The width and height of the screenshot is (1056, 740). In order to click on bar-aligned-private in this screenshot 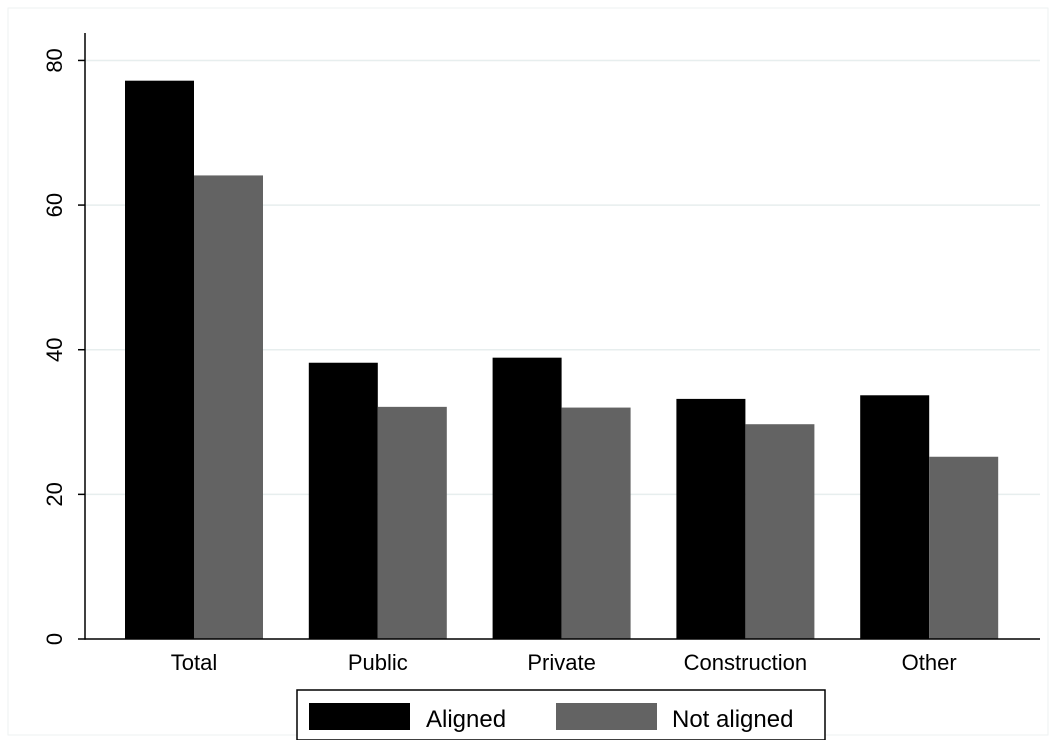, I will do `click(527, 498)`.